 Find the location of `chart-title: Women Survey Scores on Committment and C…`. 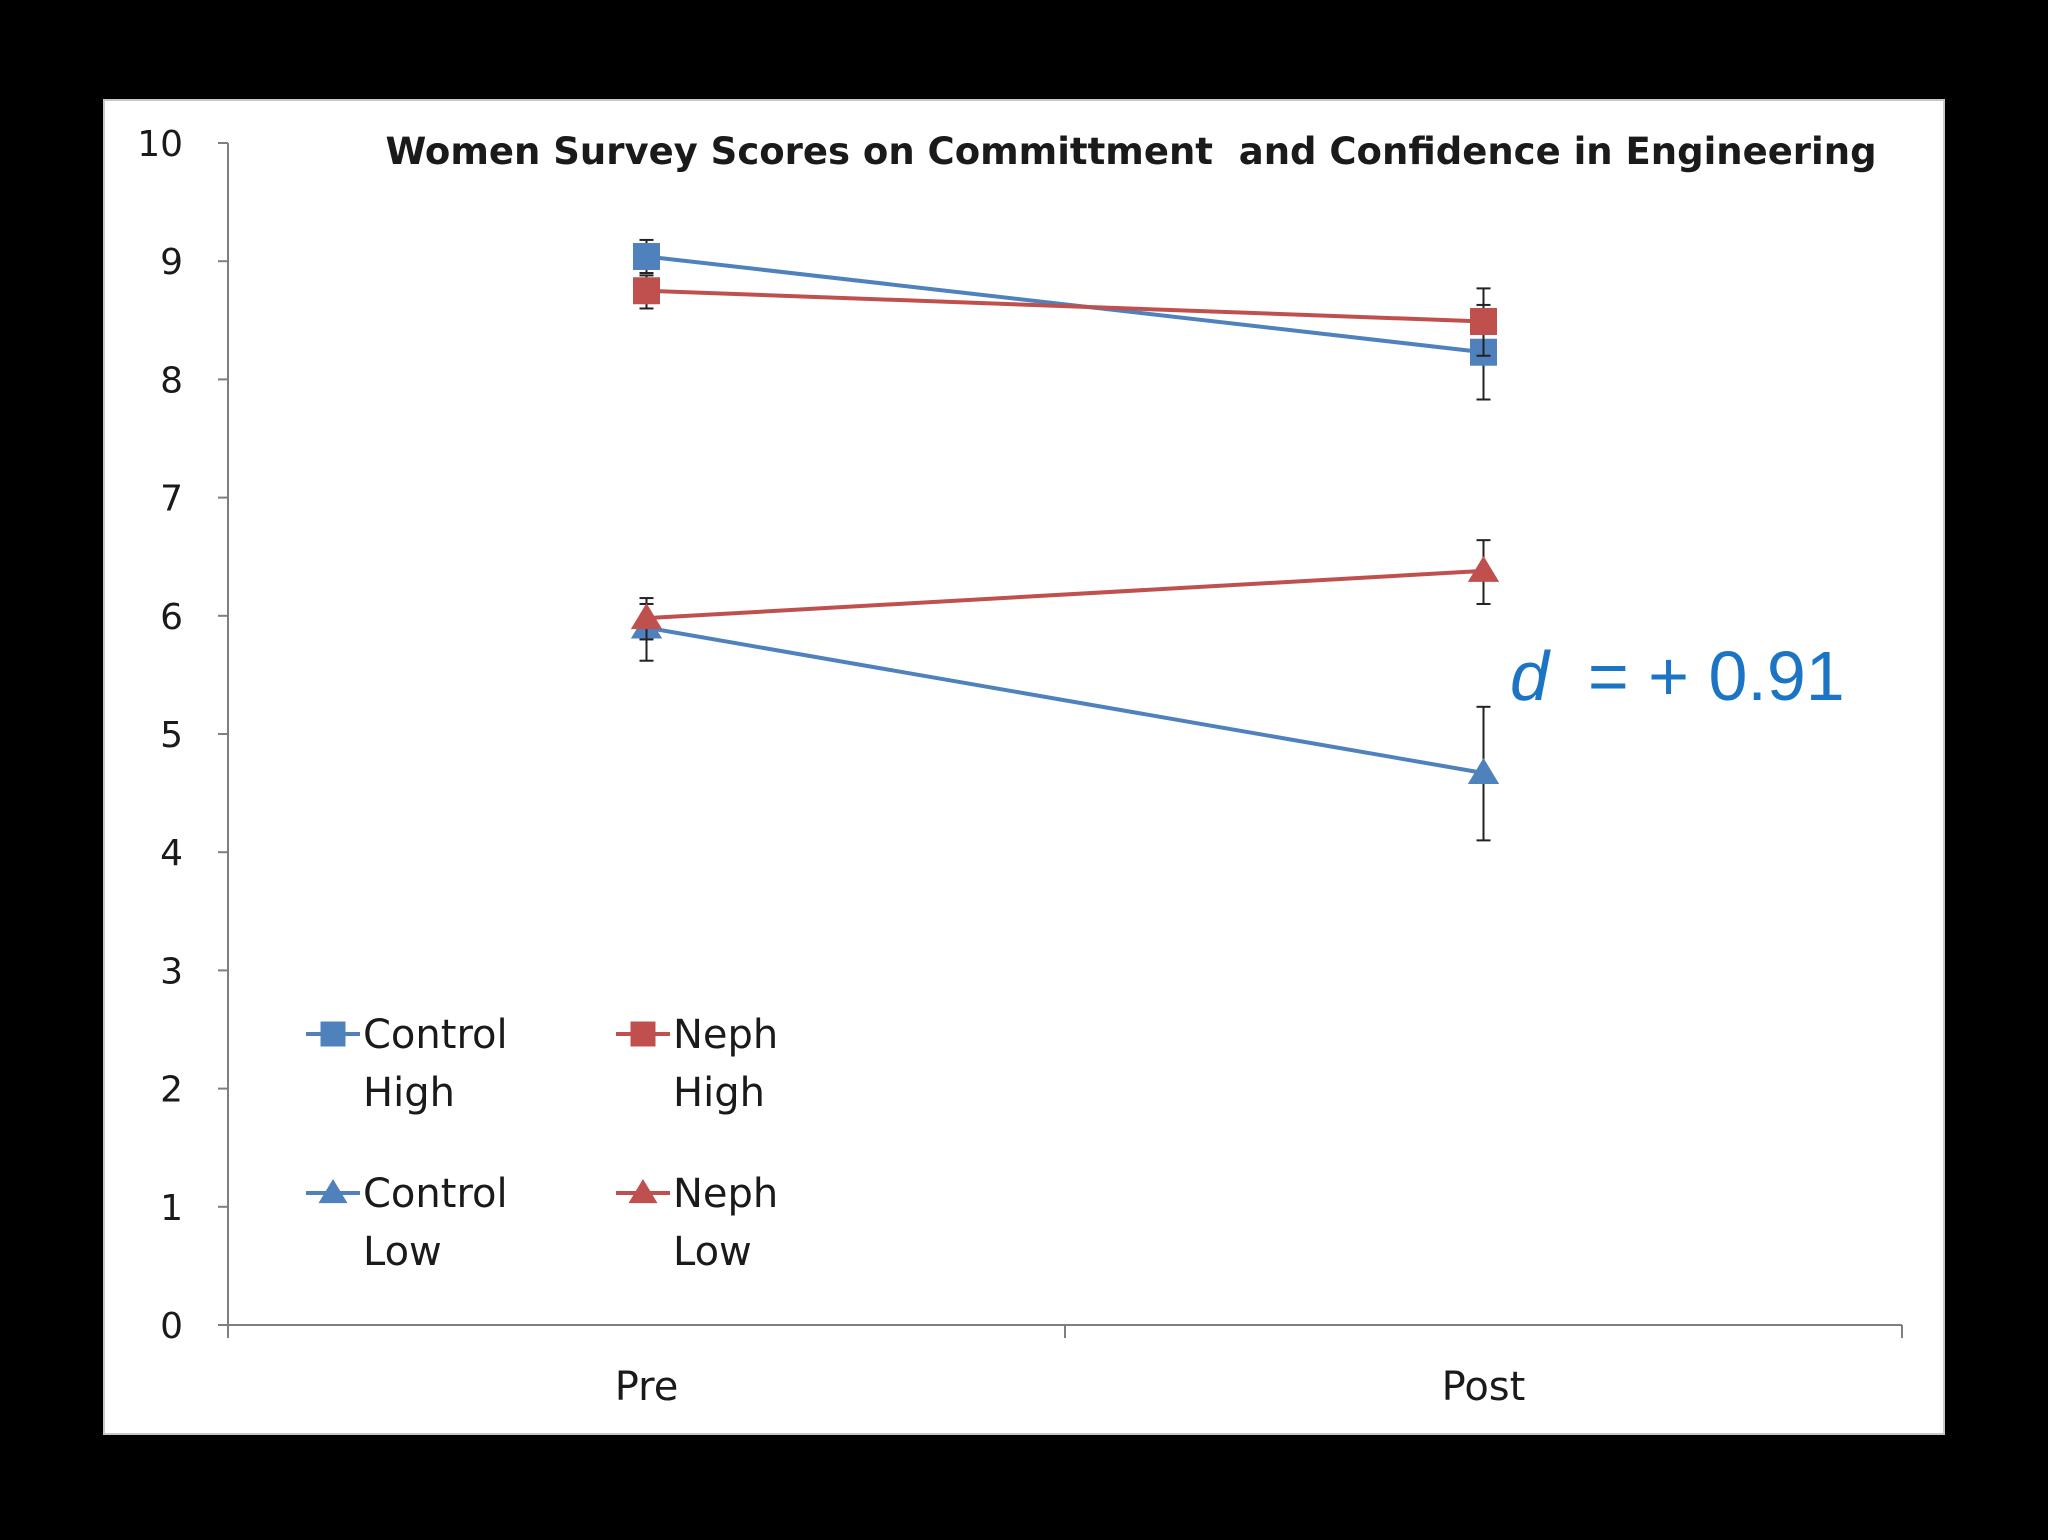

chart-title: Women Survey Scores on Committment and C… is located at coordinates (1130, 151).